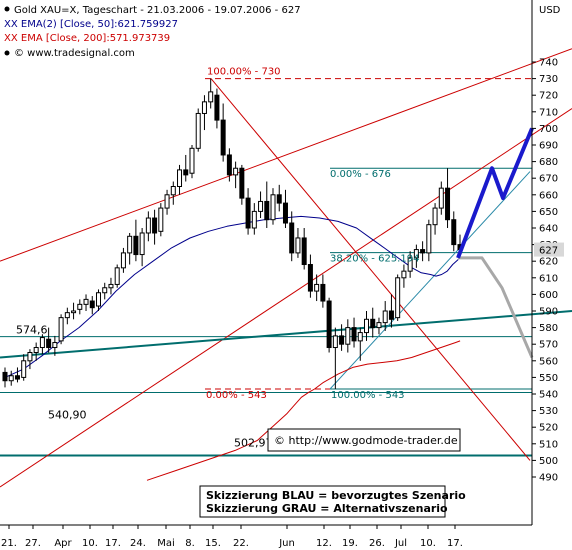 The width and height of the screenshot is (572, 550). What do you see at coordinates (368, 395) in the screenshot?
I see `fib-level-label: 100.00% - 543` at bounding box center [368, 395].